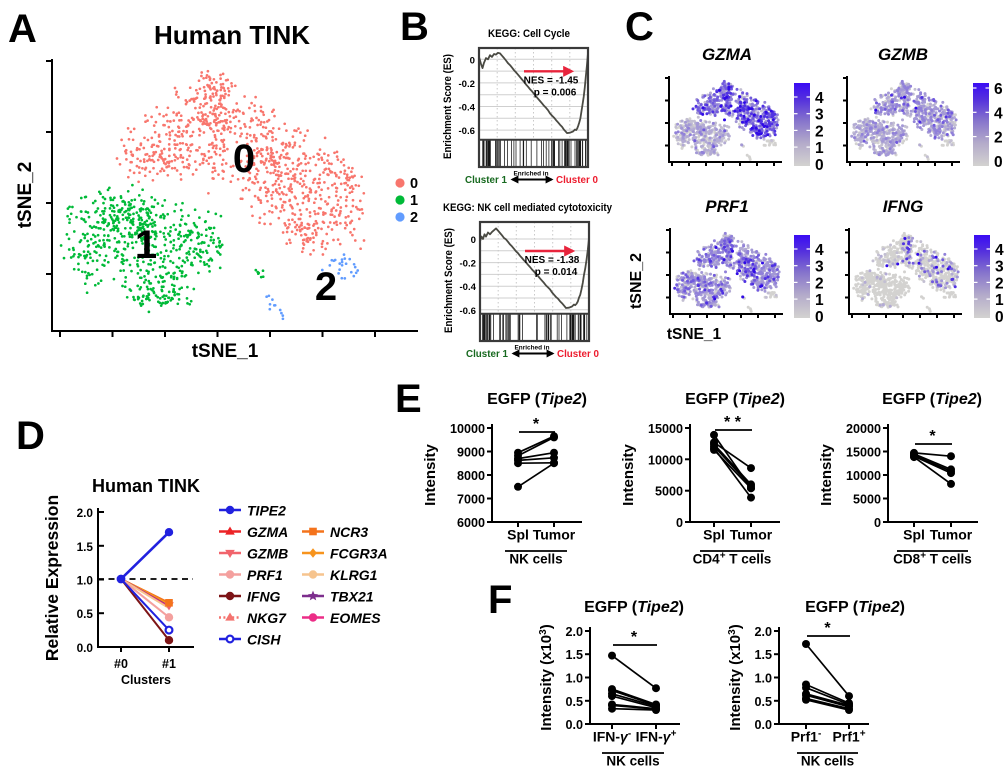 The image size is (1005, 777). I want to click on svg-text: KLRG1, so click(354, 575).